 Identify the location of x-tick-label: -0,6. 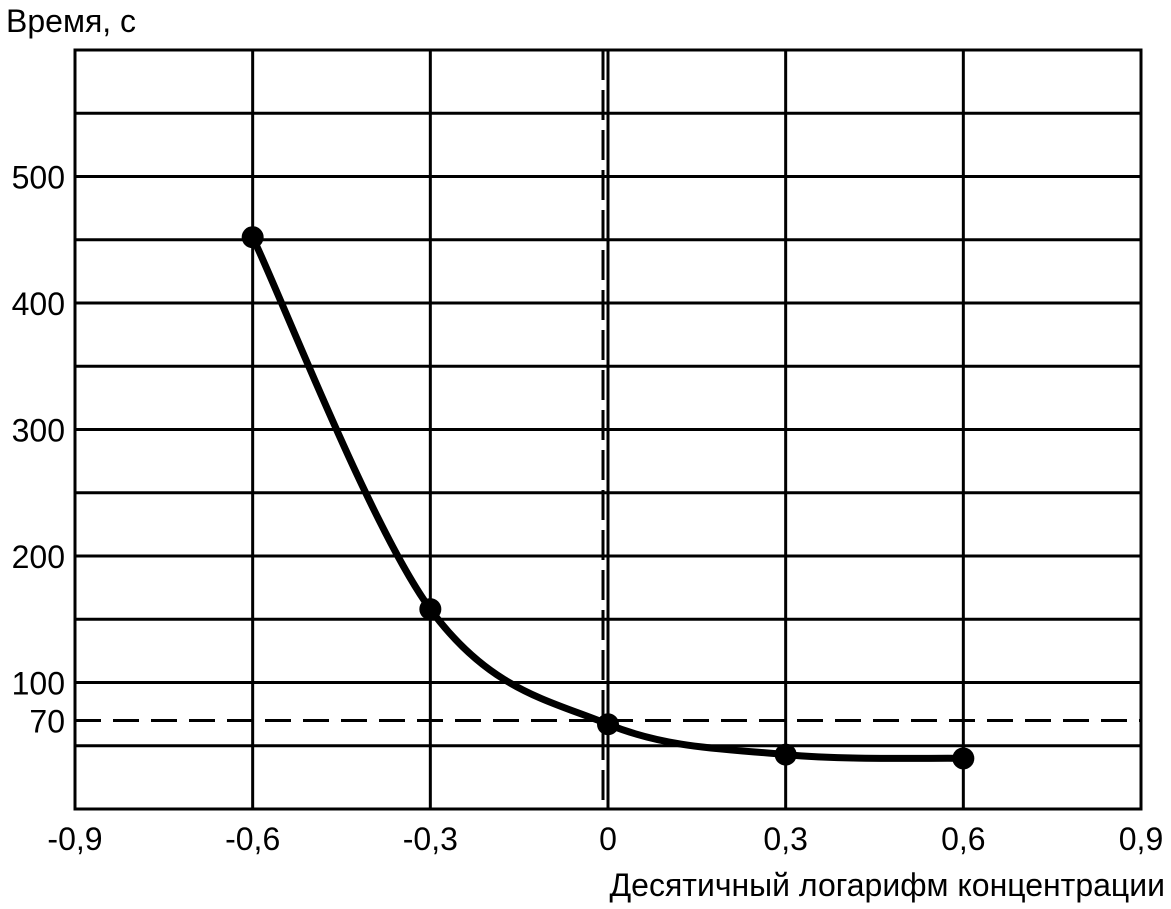
(252, 839).